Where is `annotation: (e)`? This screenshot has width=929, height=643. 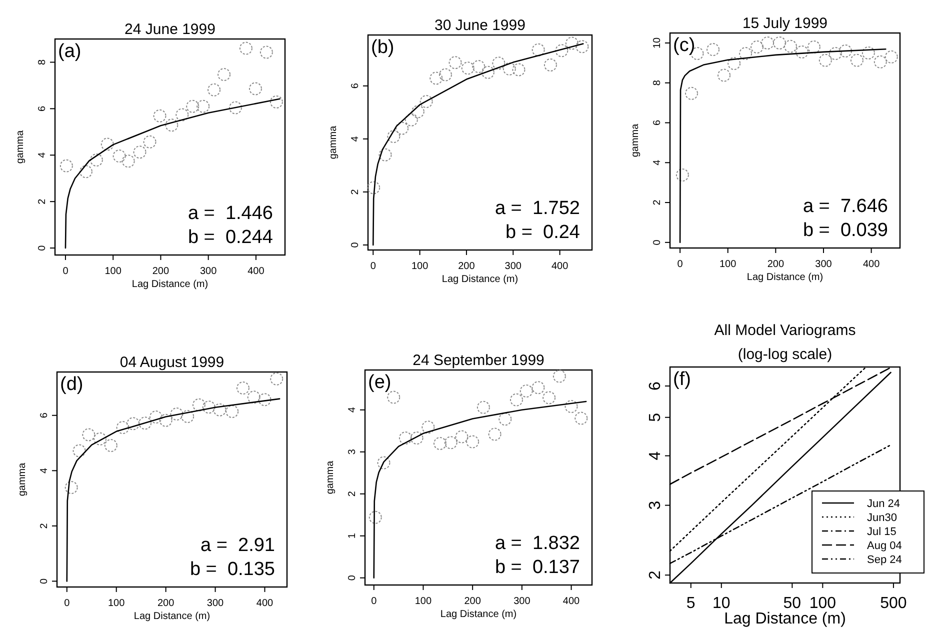
annotation: (e) is located at coordinates (380, 382).